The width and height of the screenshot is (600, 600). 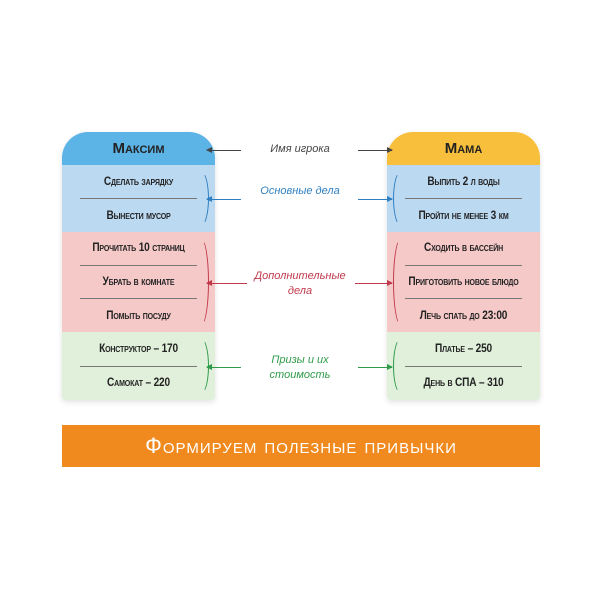 What do you see at coordinates (463, 181) in the screenshot?
I see `list-item: Выпить 2 л воды` at bounding box center [463, 181].